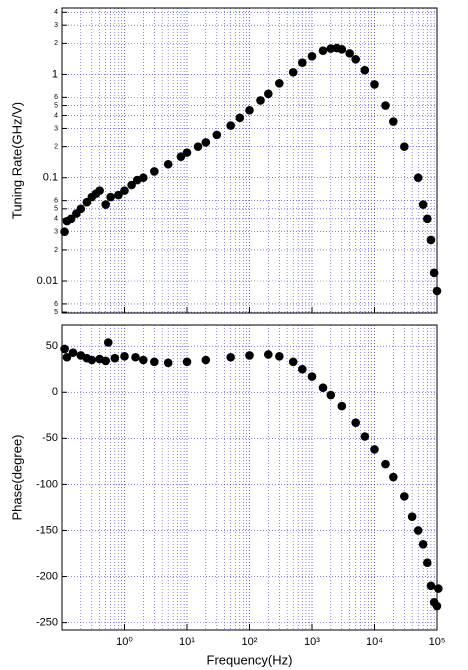  What do you see at coordinates (50, 178) in the screenshot?
I see `y-tick-label: 0.1` at bounding box center [50, 178].